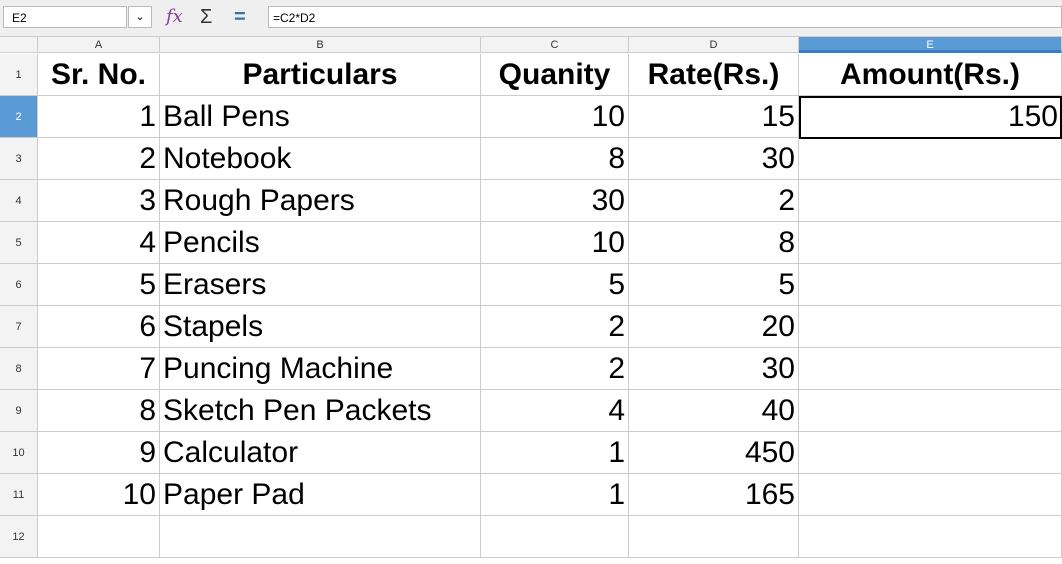  I want to click on cell-E1: Amount(Rs.), so click(930, 75).